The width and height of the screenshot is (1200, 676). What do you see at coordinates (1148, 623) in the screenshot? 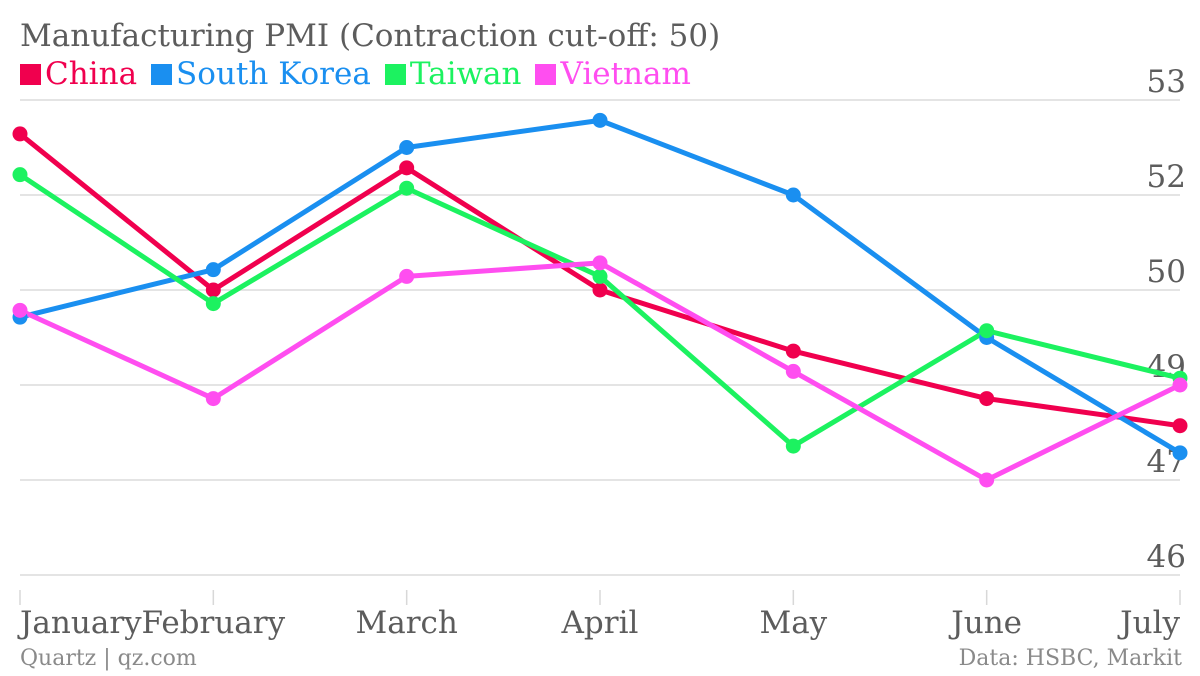
I see `x-tick-label: July` at bounding box center [1148, 623].